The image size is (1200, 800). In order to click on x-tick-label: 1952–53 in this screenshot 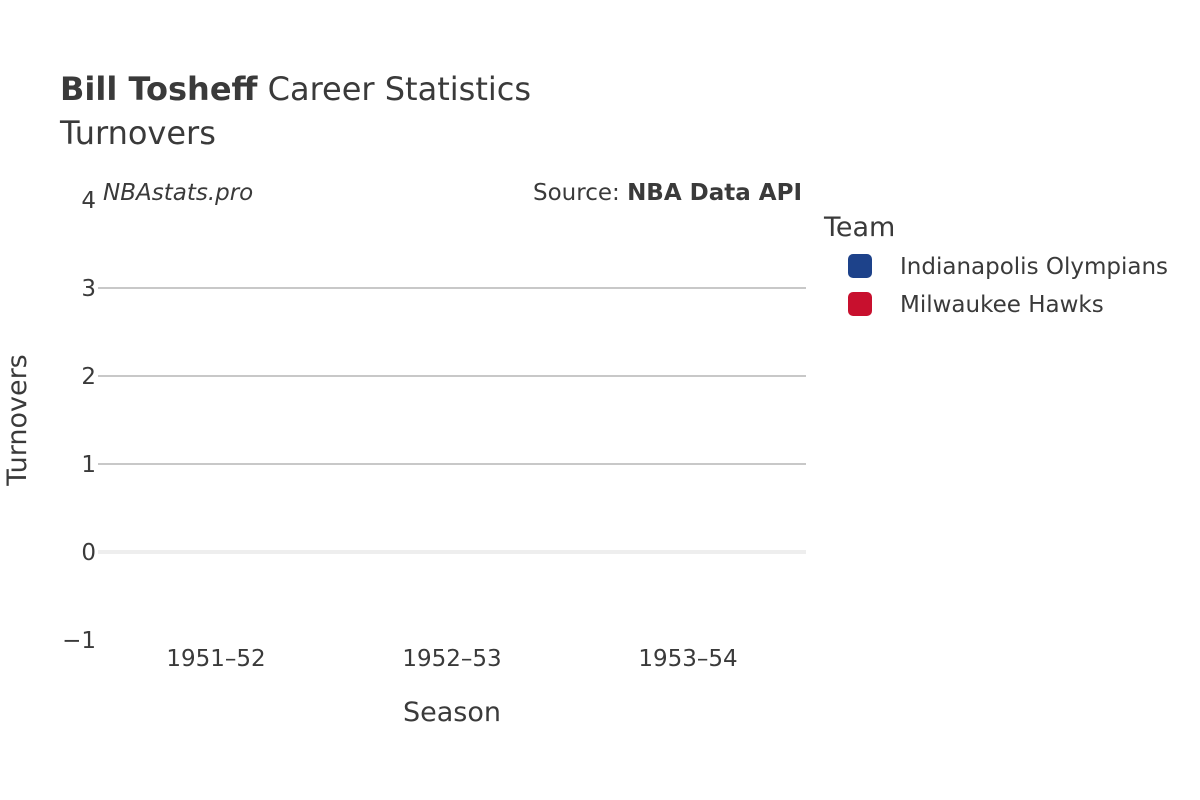, I will do `click(451, 659)`.